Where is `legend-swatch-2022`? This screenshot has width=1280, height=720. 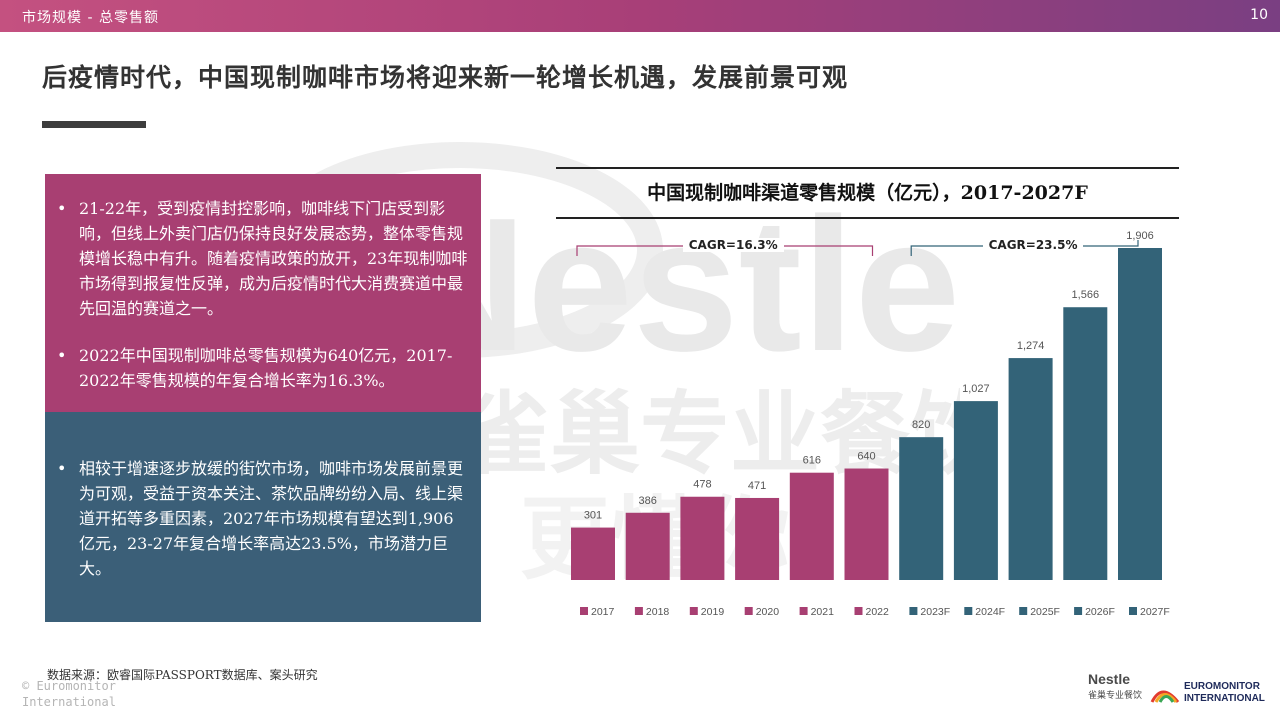 legend-swatch-2022 is located at coordinates (858, 611).